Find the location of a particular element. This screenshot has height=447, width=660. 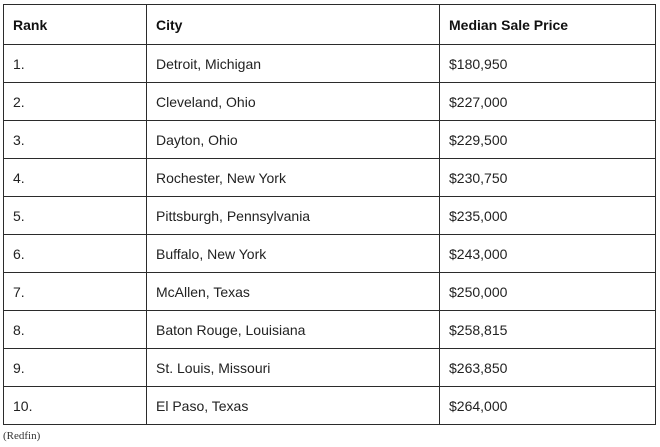

column-header-rank: Rank is located at coordinates (75, 24).